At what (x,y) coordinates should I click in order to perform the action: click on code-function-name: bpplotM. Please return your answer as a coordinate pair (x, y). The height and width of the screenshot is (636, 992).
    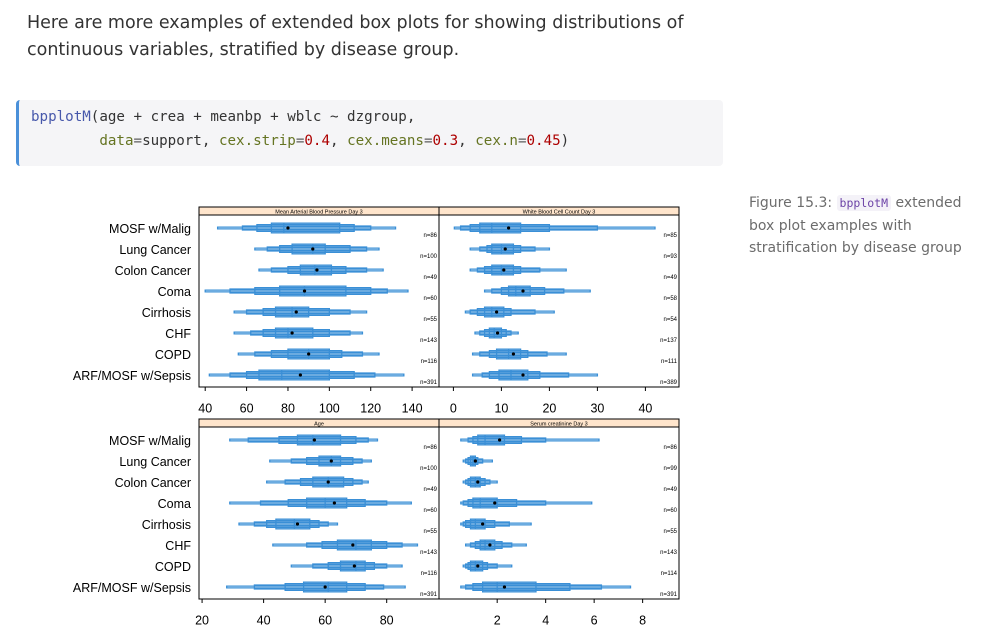
    Looking at the image, I should click on (61, 117).